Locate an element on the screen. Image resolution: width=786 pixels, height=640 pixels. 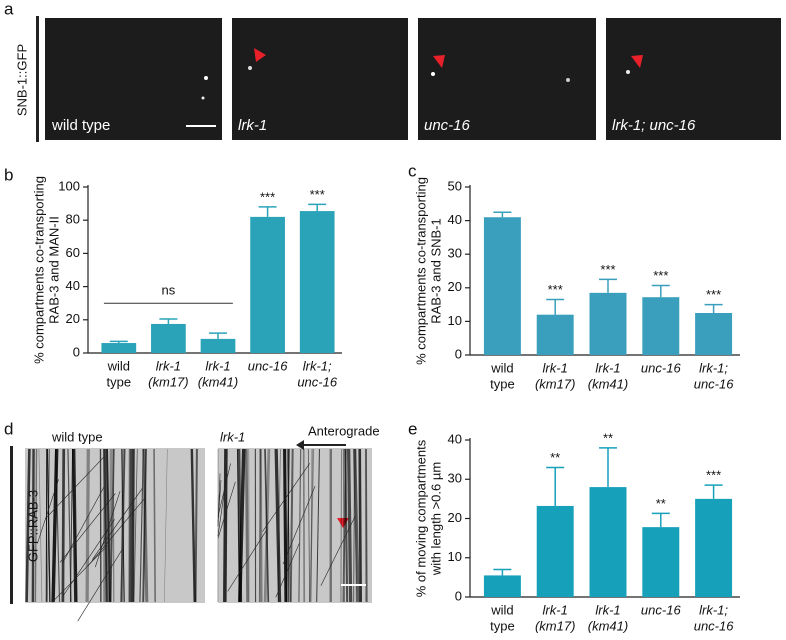
arrow-head is located at coordinates (300, 445).